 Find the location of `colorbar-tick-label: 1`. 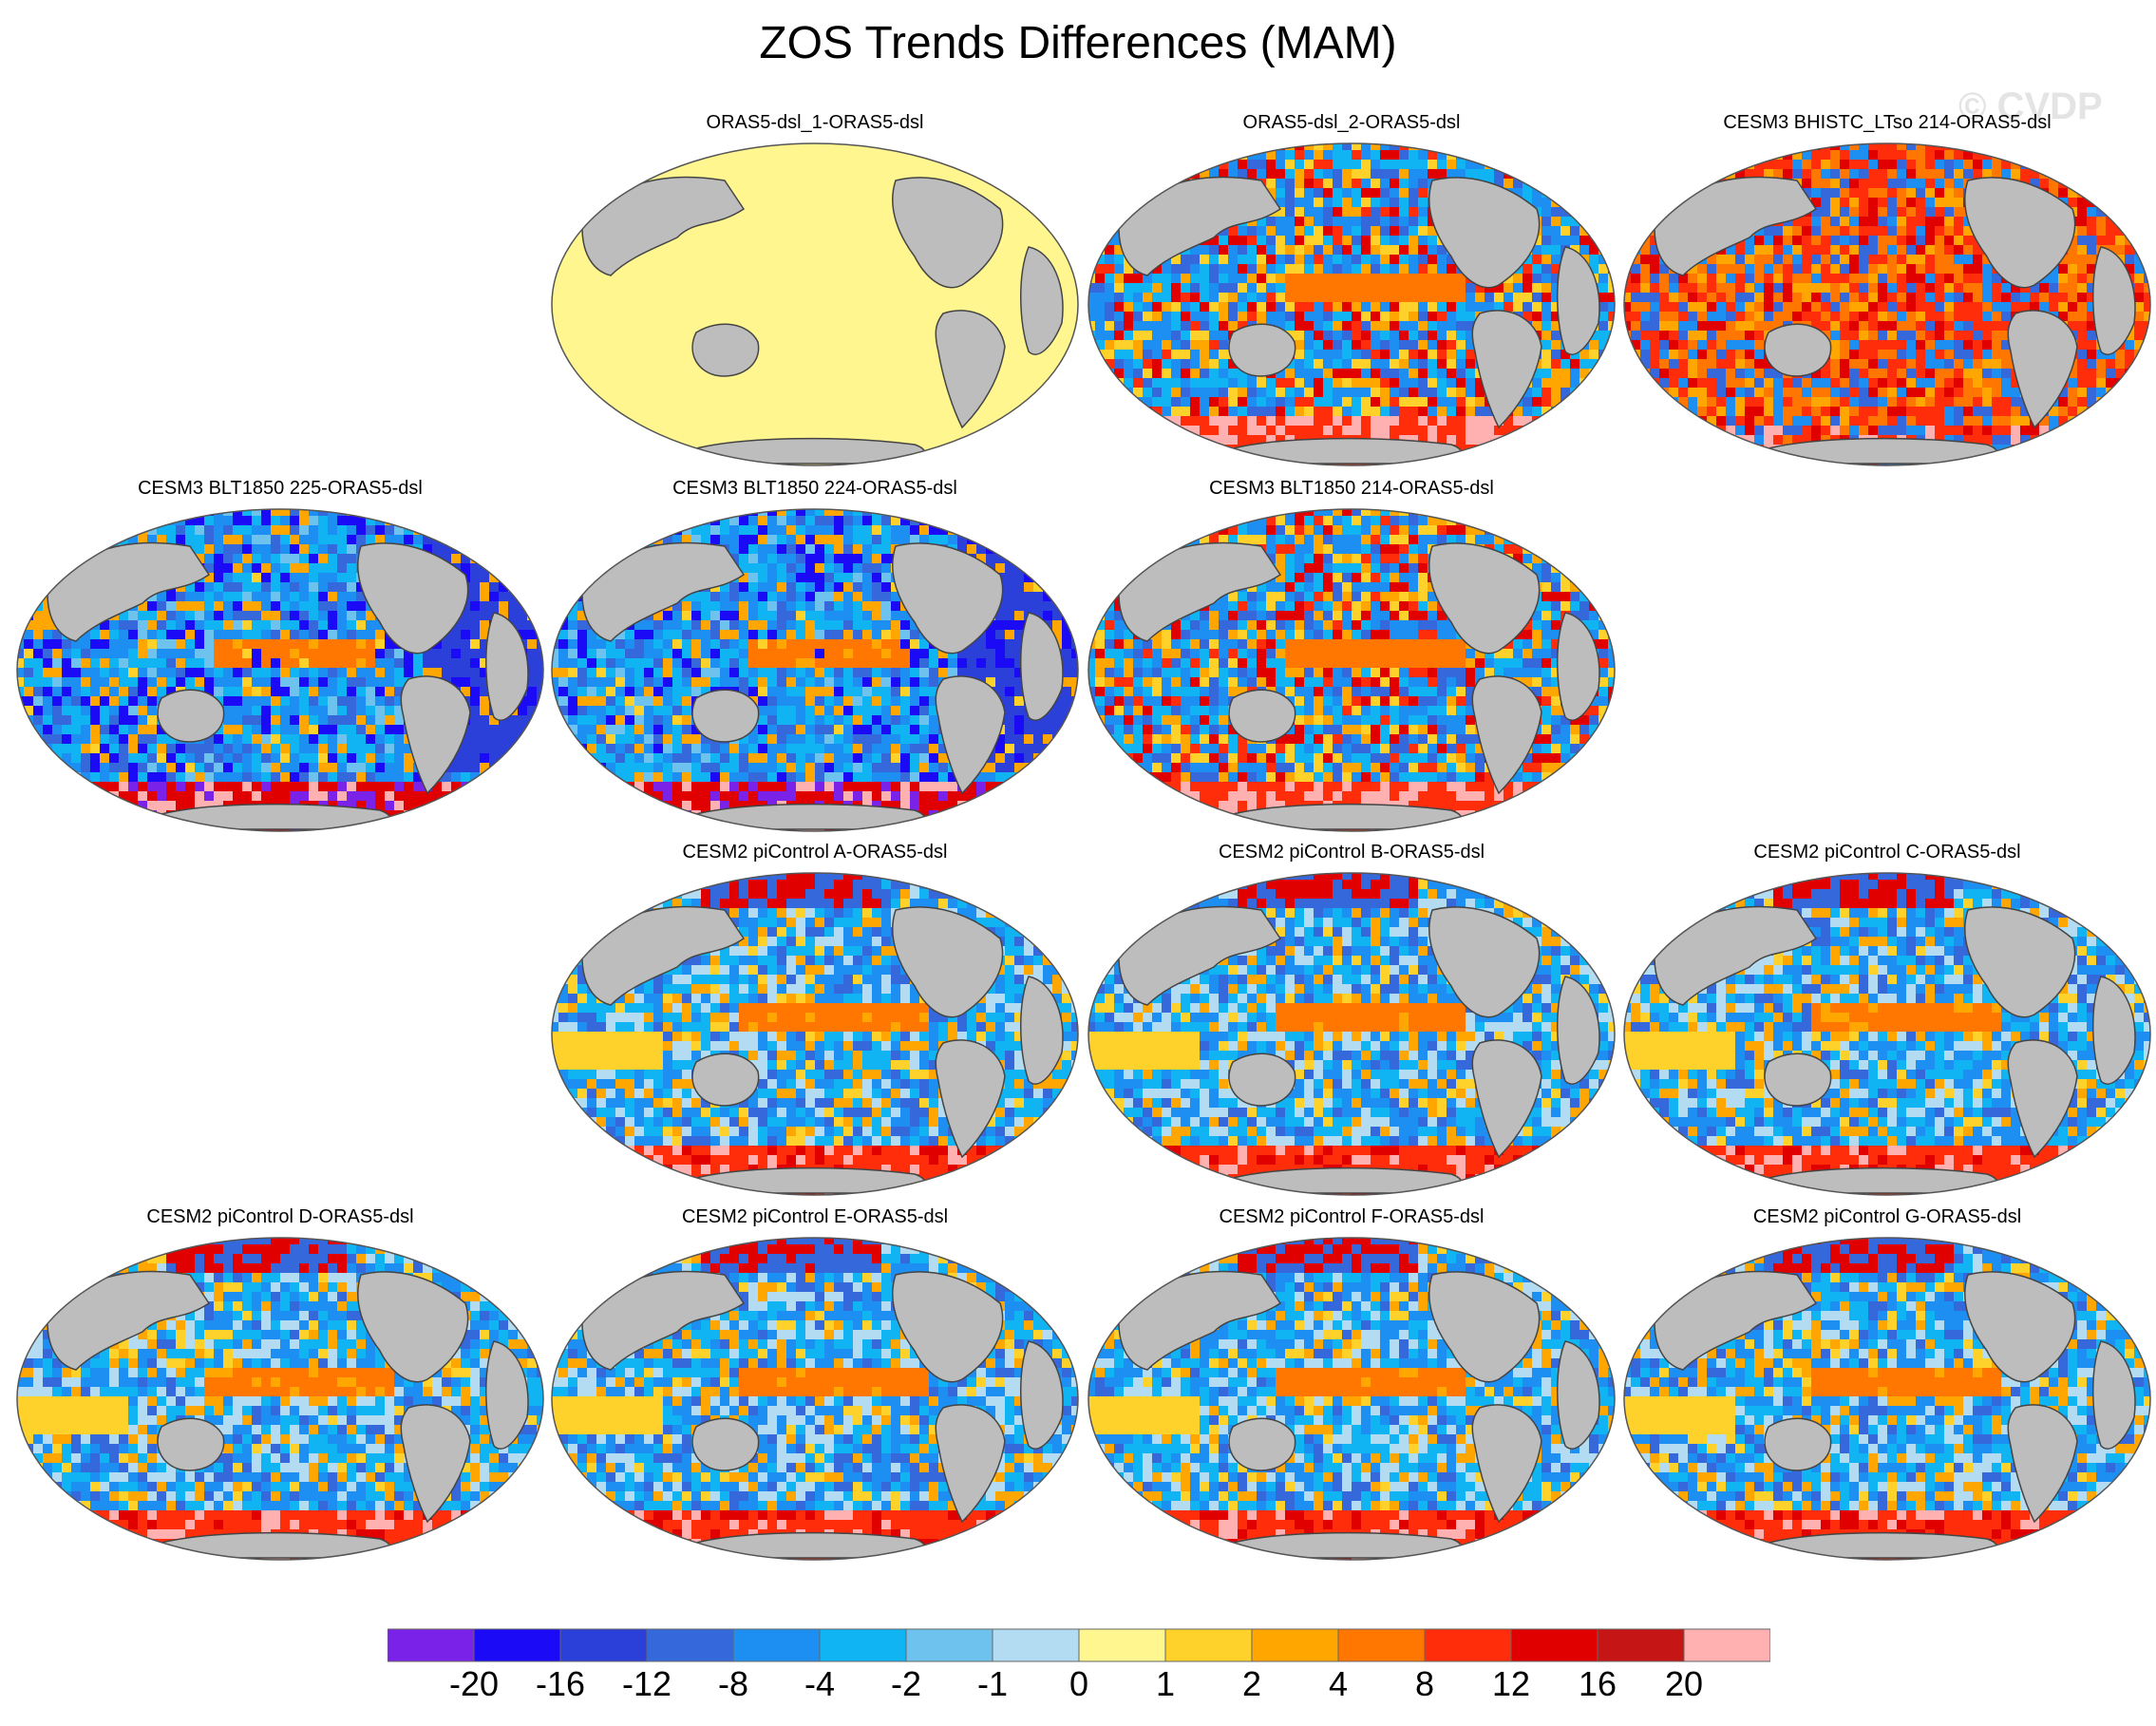

colorbar-tick-label: 1 is located at coordinates (1165, 1684).